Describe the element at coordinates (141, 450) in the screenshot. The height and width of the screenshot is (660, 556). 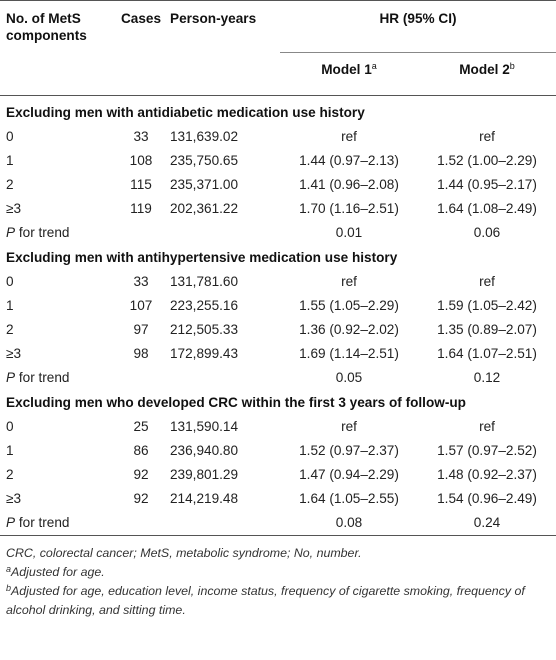
I see `cell-cases: 86` at that location.